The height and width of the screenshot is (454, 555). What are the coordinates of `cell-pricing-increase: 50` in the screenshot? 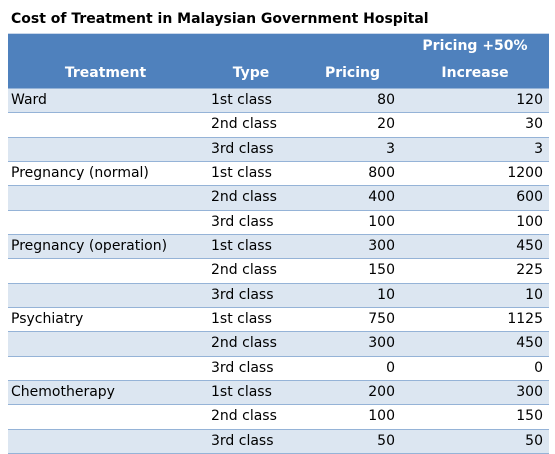 It's located at (475, 441).